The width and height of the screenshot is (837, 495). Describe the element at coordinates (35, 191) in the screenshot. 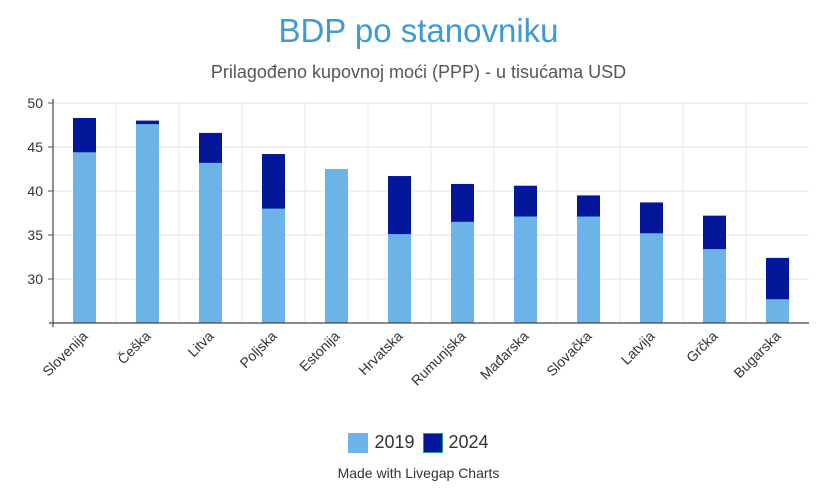

I see `y-tick-label: 40` at that location.